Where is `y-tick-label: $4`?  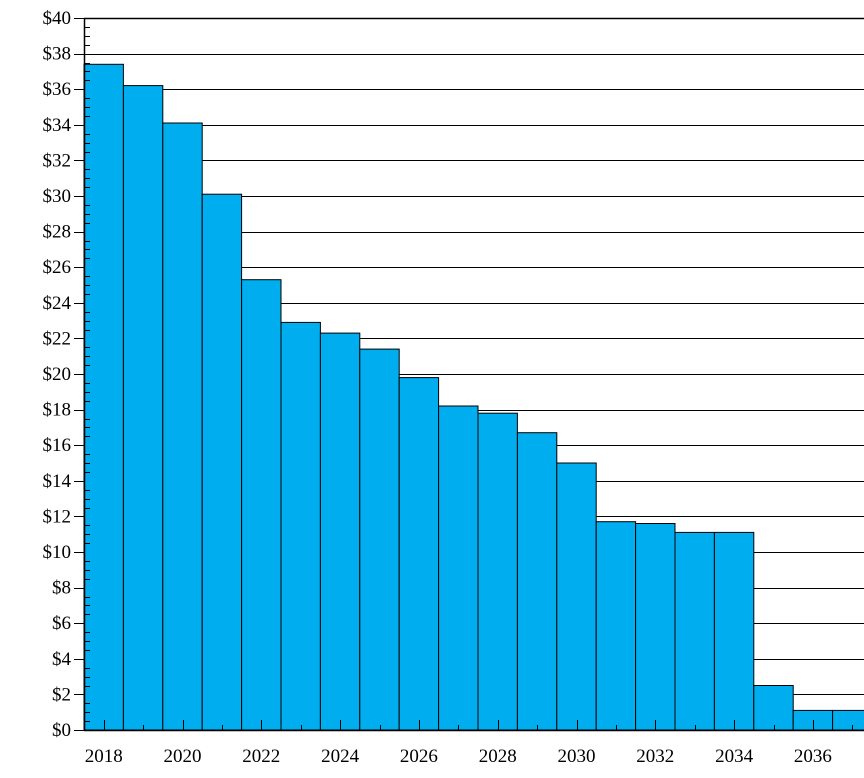
y-tick-label: $4 is located at coordinates (62, 659).